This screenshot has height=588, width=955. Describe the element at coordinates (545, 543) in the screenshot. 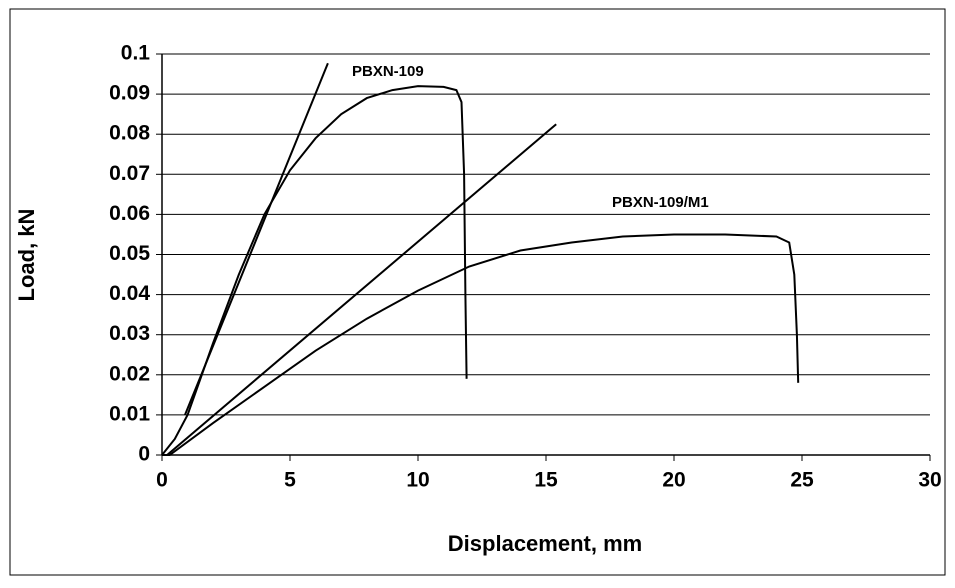

I see `x-axis-title: Displacement, mm` at that location.